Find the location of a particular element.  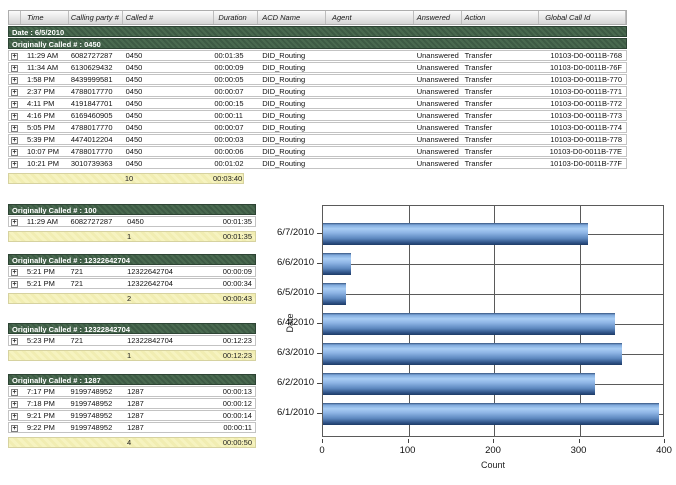

global-call-id-cell: 10103-D0-0011B-774 is located at coordinates (586, 127).